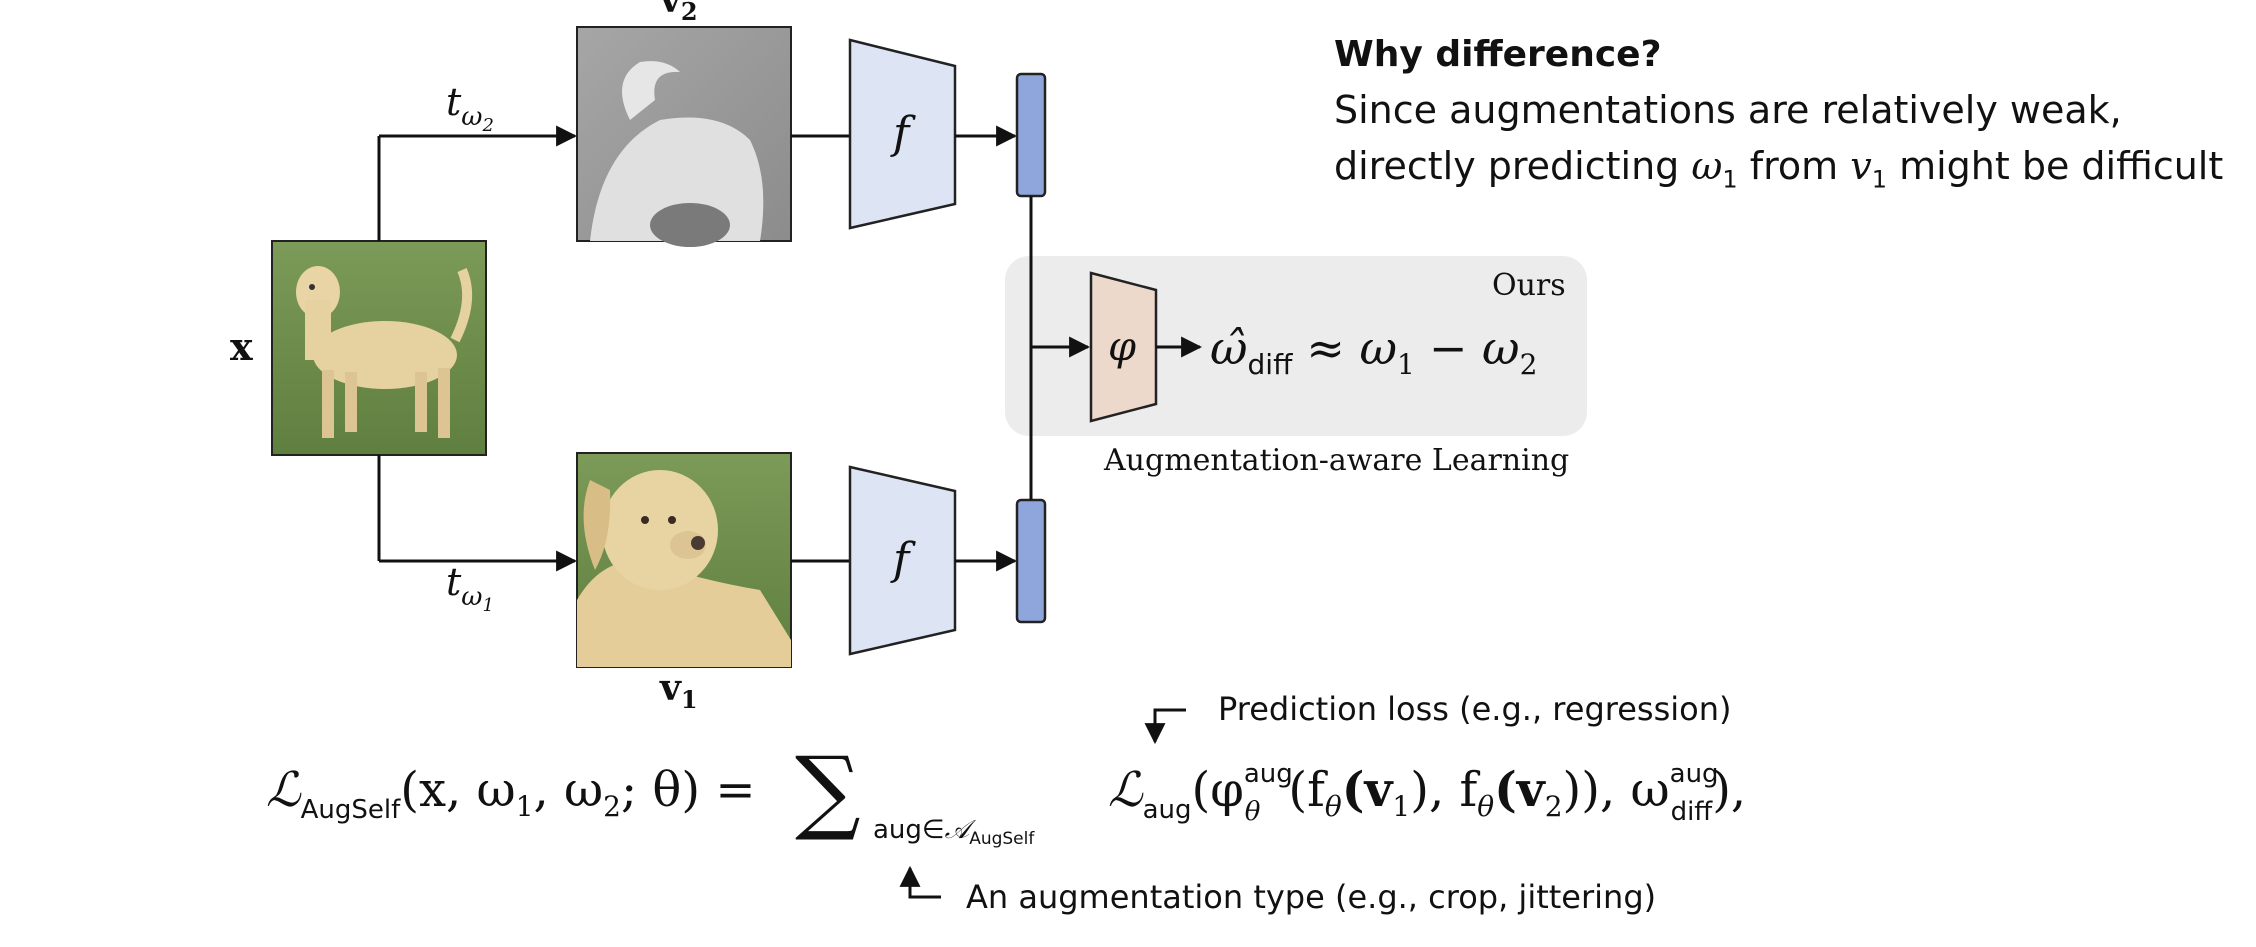  What do you see at coordinates (1427, 793) in the screenshot?
I see `augmentation-loss-term: ℒaug(φaug θ (fθ(v1), fθ(v2)), ωaug diff),` at bounding box center [1427, 793].